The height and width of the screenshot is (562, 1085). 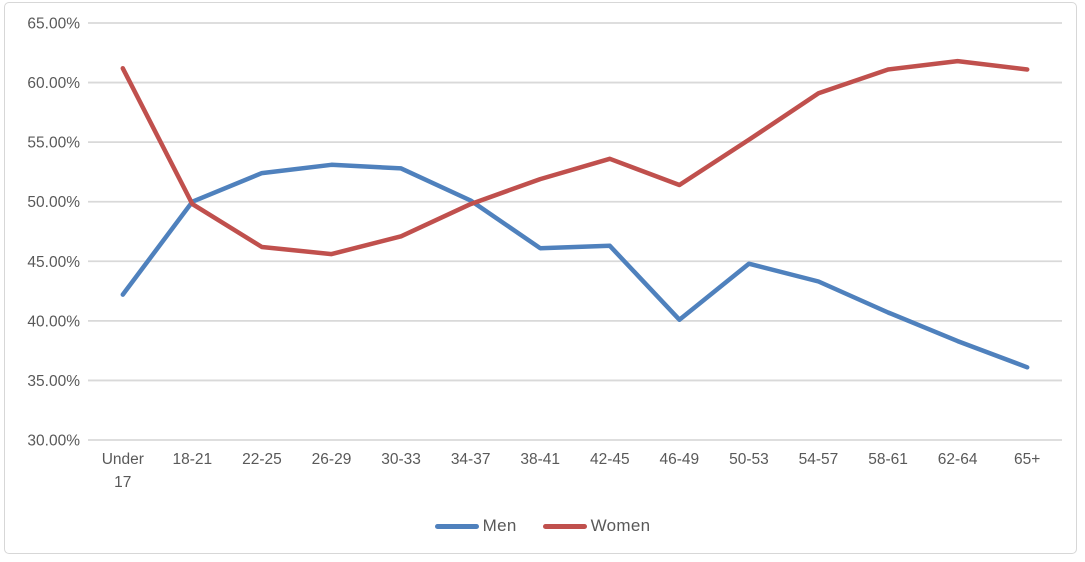 What do you see at coordinates (680, 459) in the screenshot?
I see `x-axis-category-label: 46-49` at bounding box center [680, 459].